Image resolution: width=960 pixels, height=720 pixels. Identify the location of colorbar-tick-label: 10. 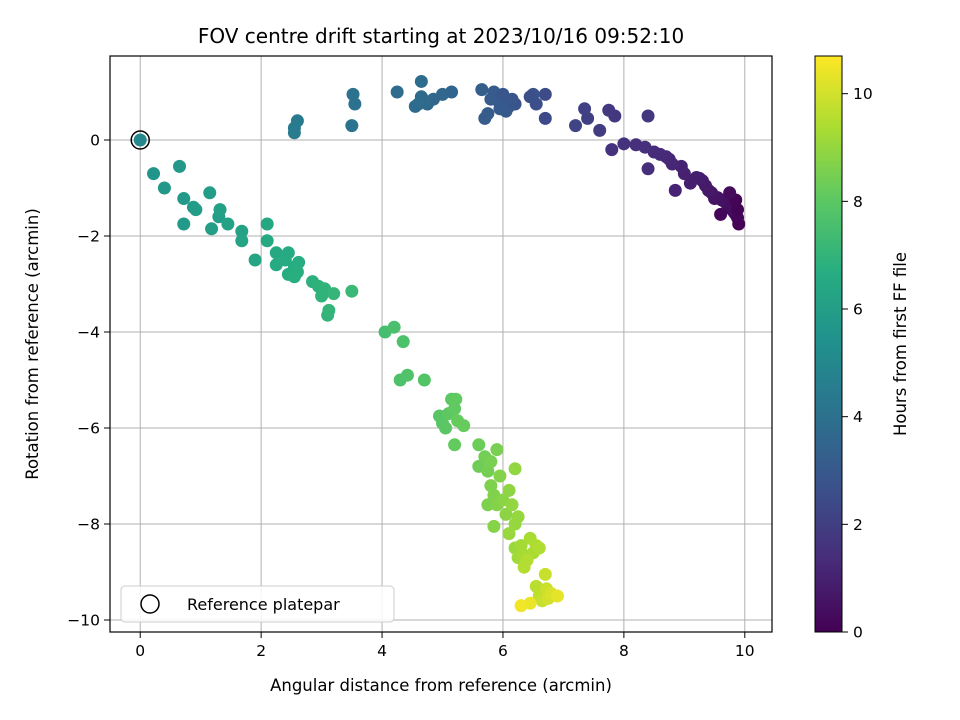
(863, 94).